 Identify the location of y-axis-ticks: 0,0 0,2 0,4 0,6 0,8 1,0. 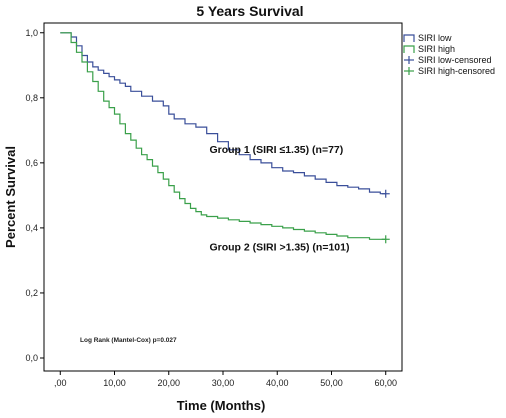
(34, 195).